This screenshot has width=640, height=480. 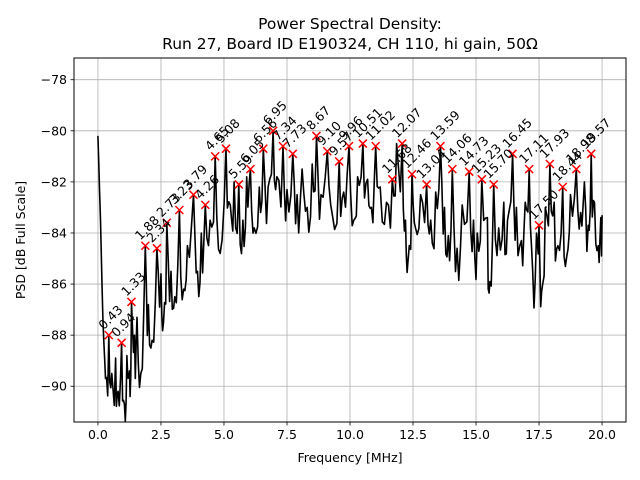 I want to click on x-tick-label: 17.5, so click(x=539, y=434).